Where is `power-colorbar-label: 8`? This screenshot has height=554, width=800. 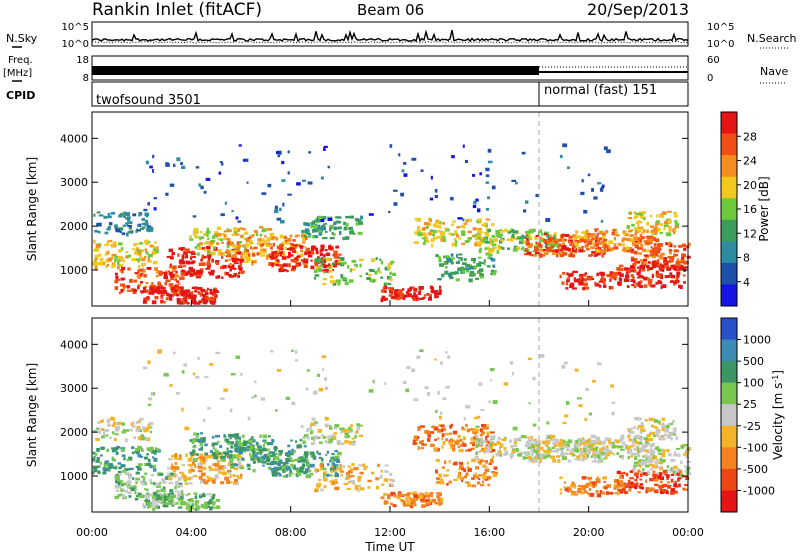 power-colorbar-label: 8 is located at coordinates (746, 258).